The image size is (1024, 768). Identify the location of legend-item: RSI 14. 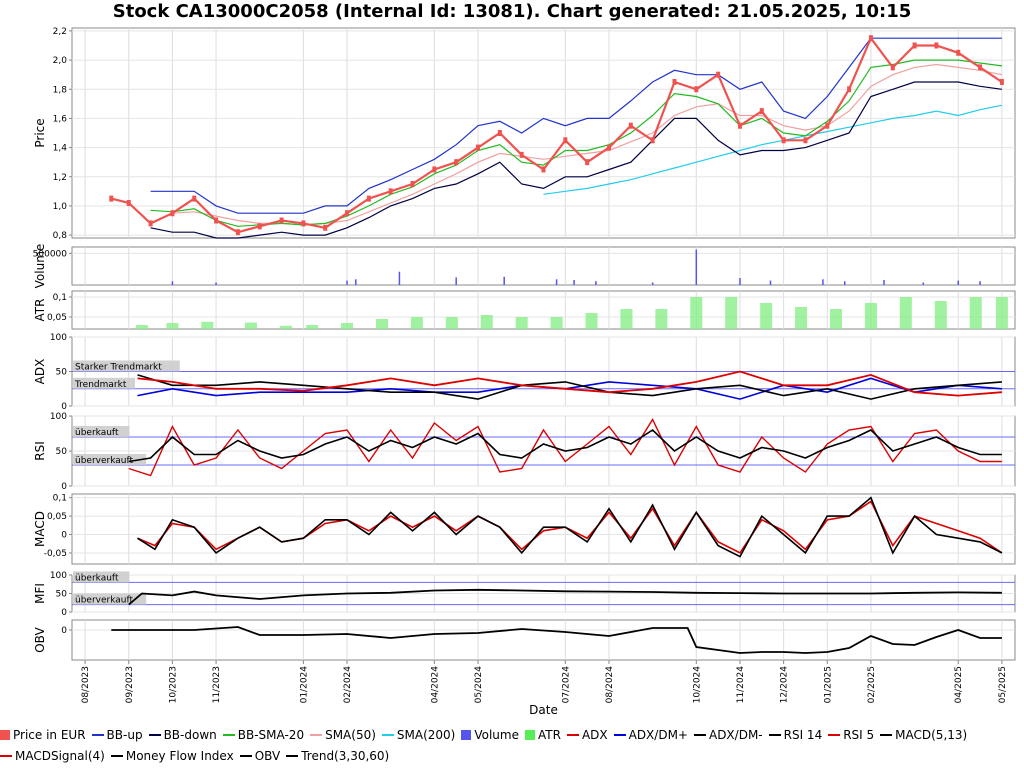
(795, 735).